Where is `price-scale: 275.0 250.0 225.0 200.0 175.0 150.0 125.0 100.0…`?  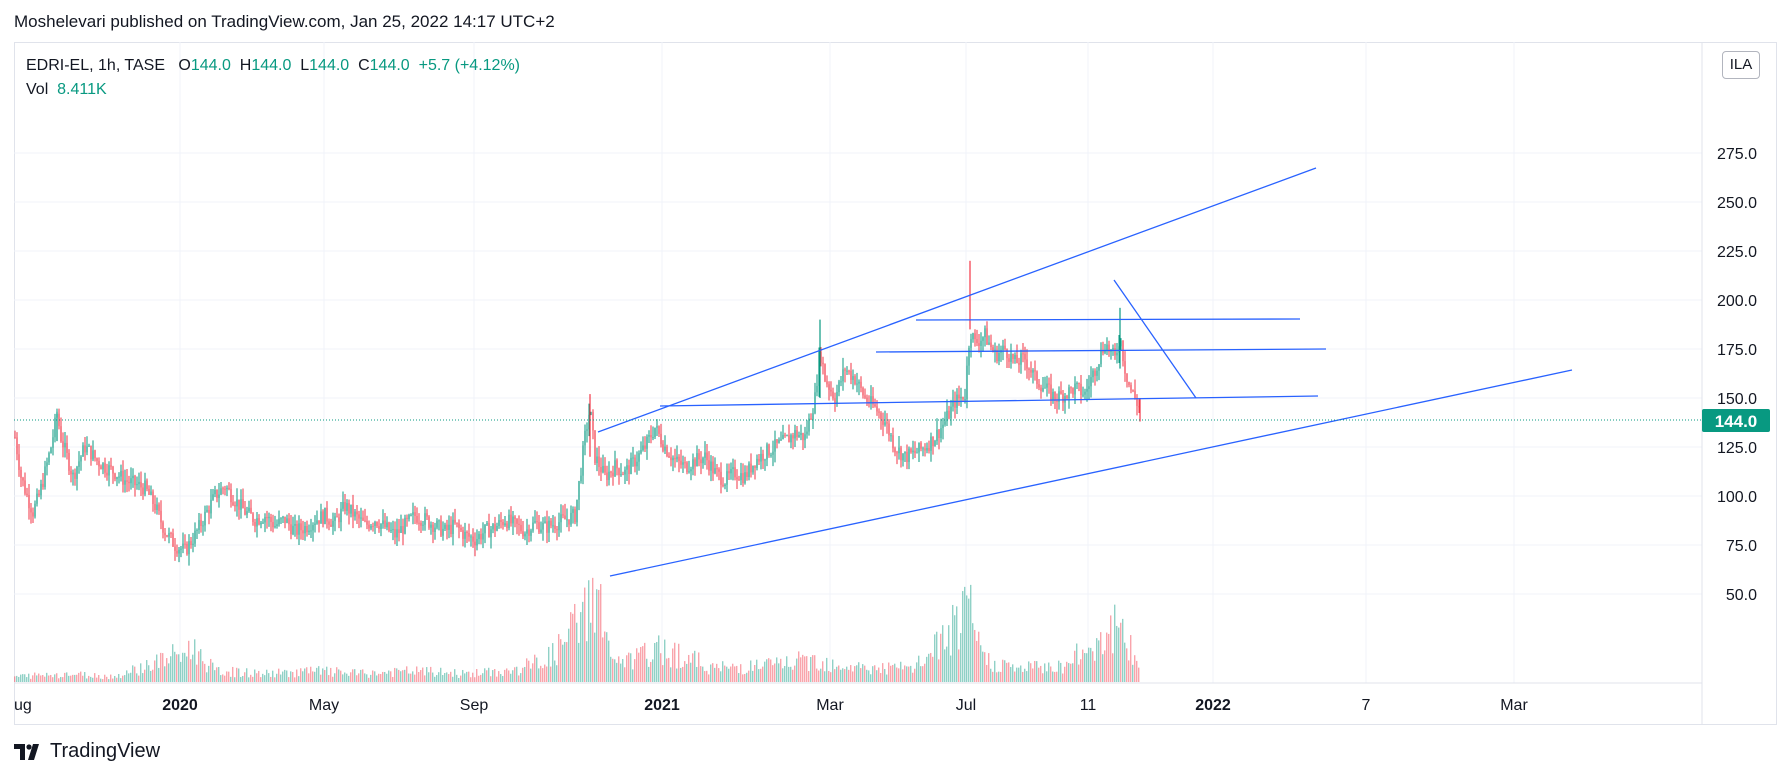 price-scale: 275.0 250.0 225.0 200.0 175.0 150.0 125.0 100.0… is located at coordinates (1737, 375).